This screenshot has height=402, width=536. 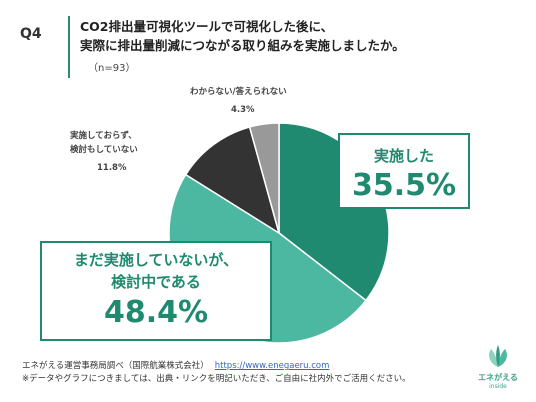 I want to click on sample-size: （n=93）, so click(x=112, y=68).